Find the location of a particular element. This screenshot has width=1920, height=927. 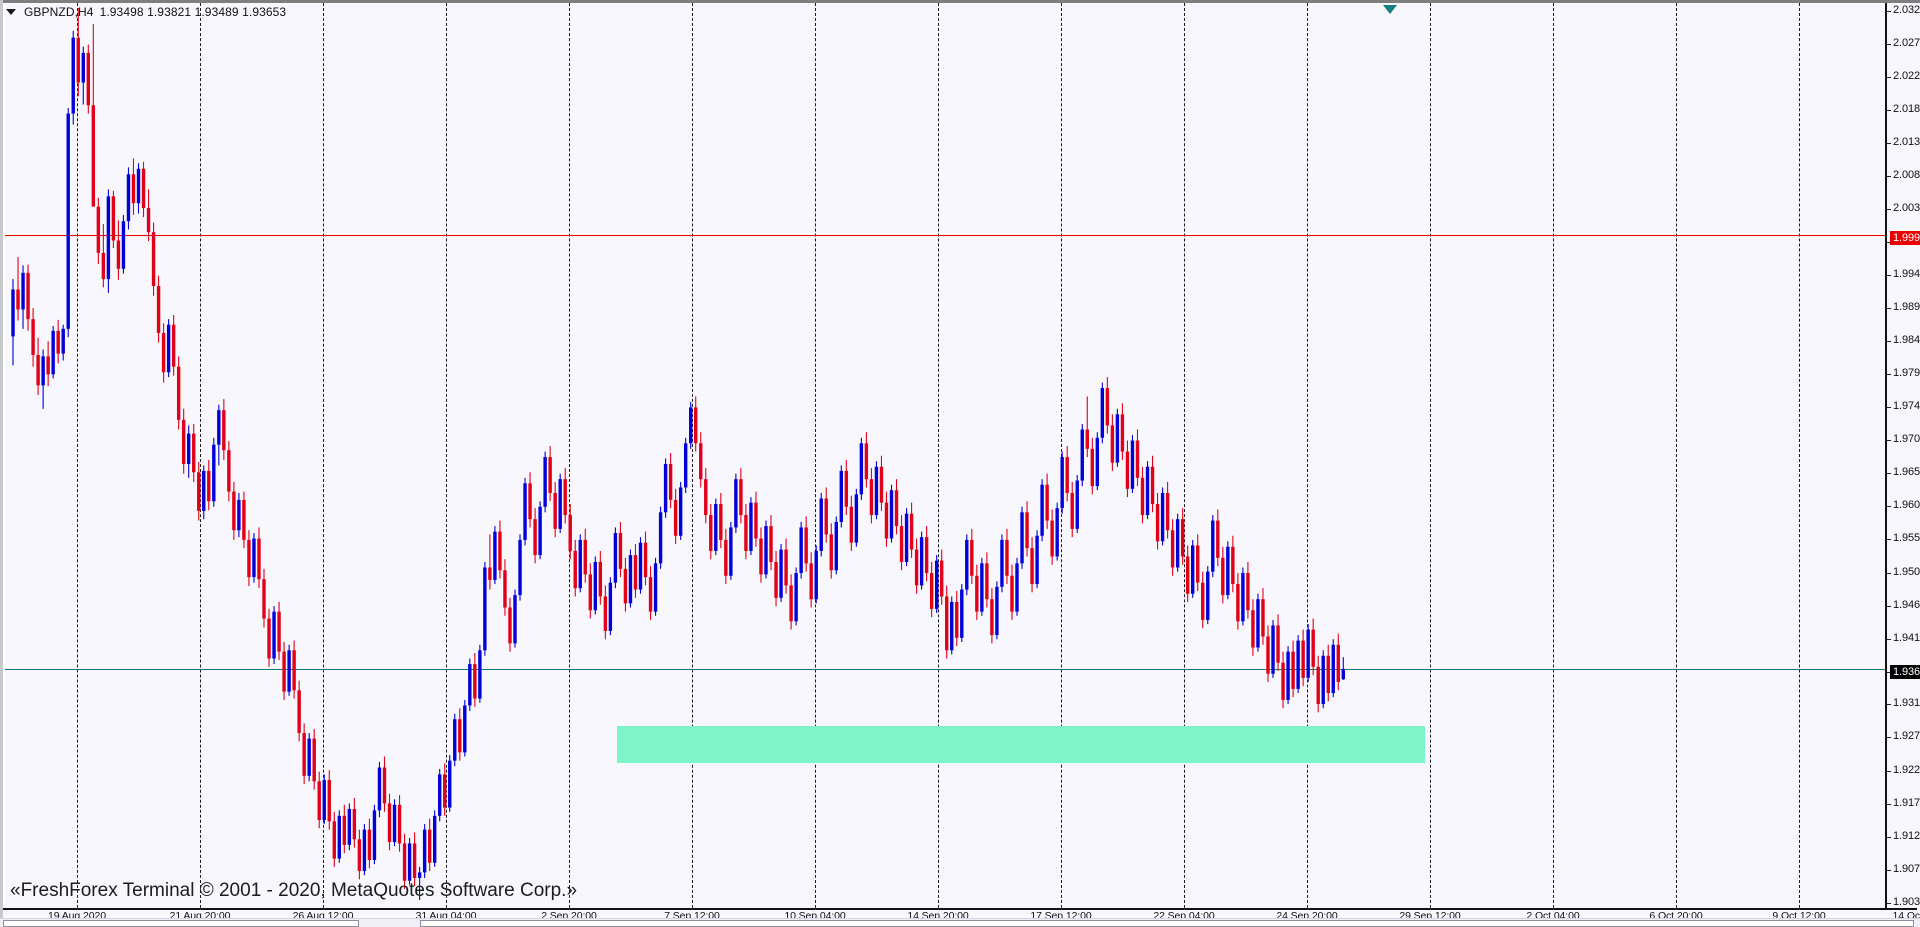

price-tick-label: 1.97490 is located at coordinates (1906, 405).